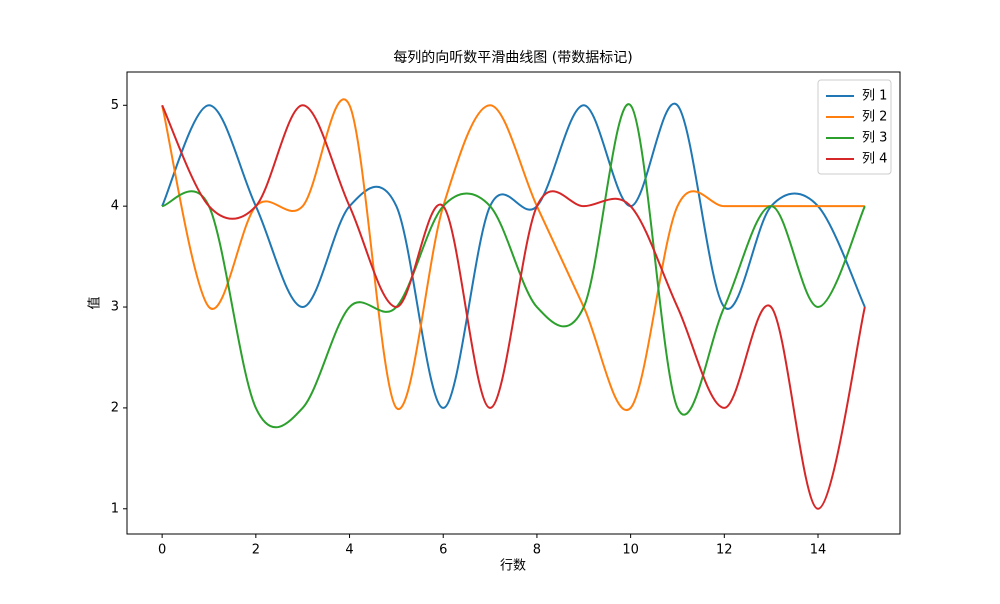 The width and height of the screenshot is (1000, 604). What do you see at coordinates (115, 508) in the screenshot?
I see `y-tick-label: 1` at bounding box center [115, 508].